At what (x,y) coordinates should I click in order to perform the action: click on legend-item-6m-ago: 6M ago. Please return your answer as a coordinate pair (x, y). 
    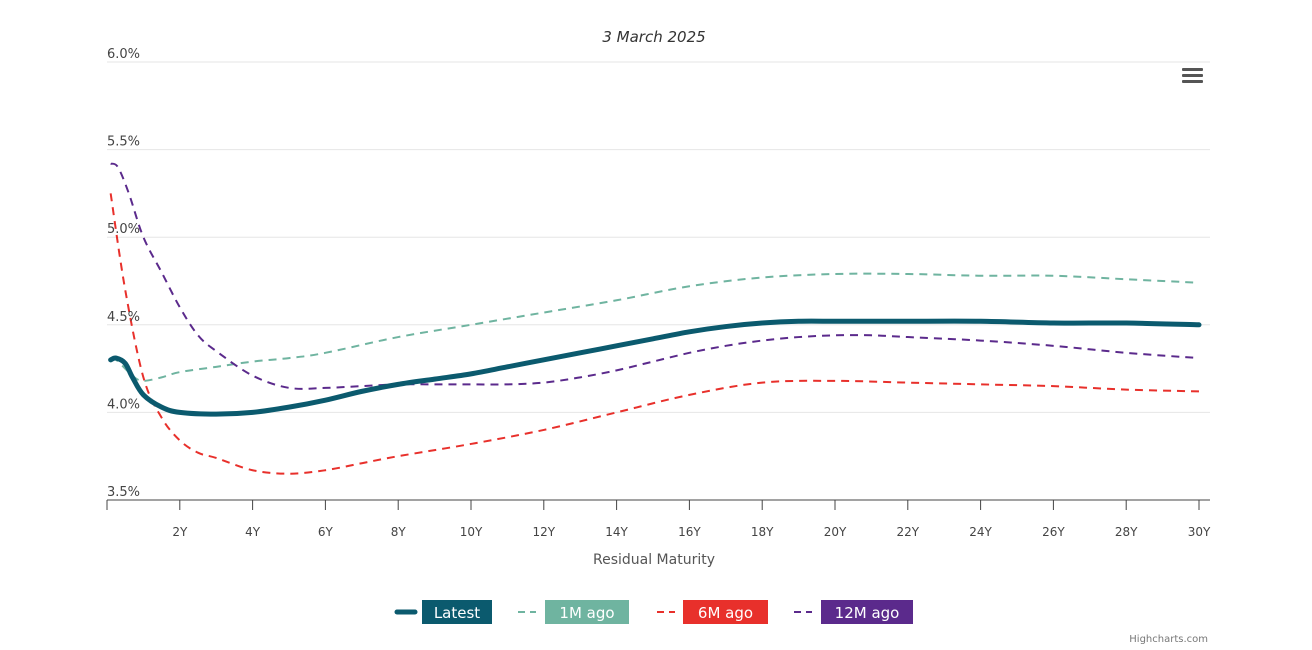
    Looking at the image, I should click on (712, 612).